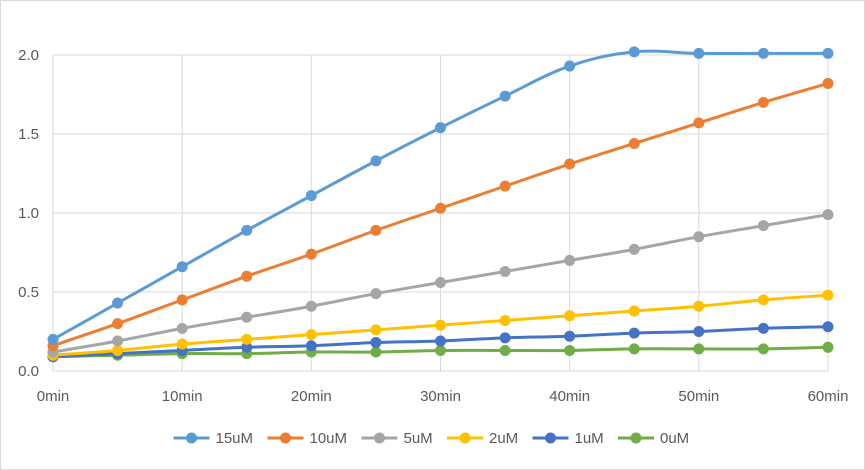  I want to click on x-tick-label: 20min, so click(311, 396).